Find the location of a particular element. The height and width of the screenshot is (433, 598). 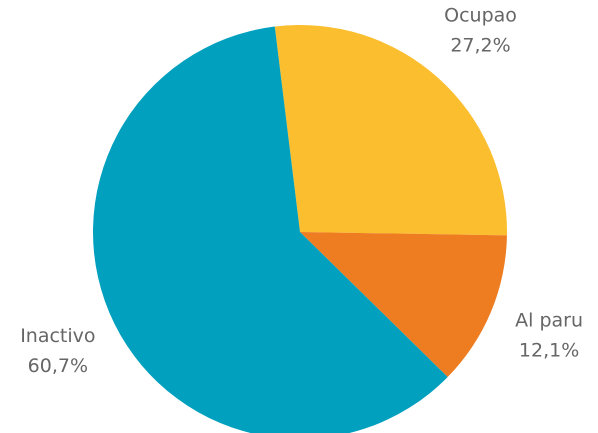

slice-label: Inactivo is located at coordinates (57, 336).